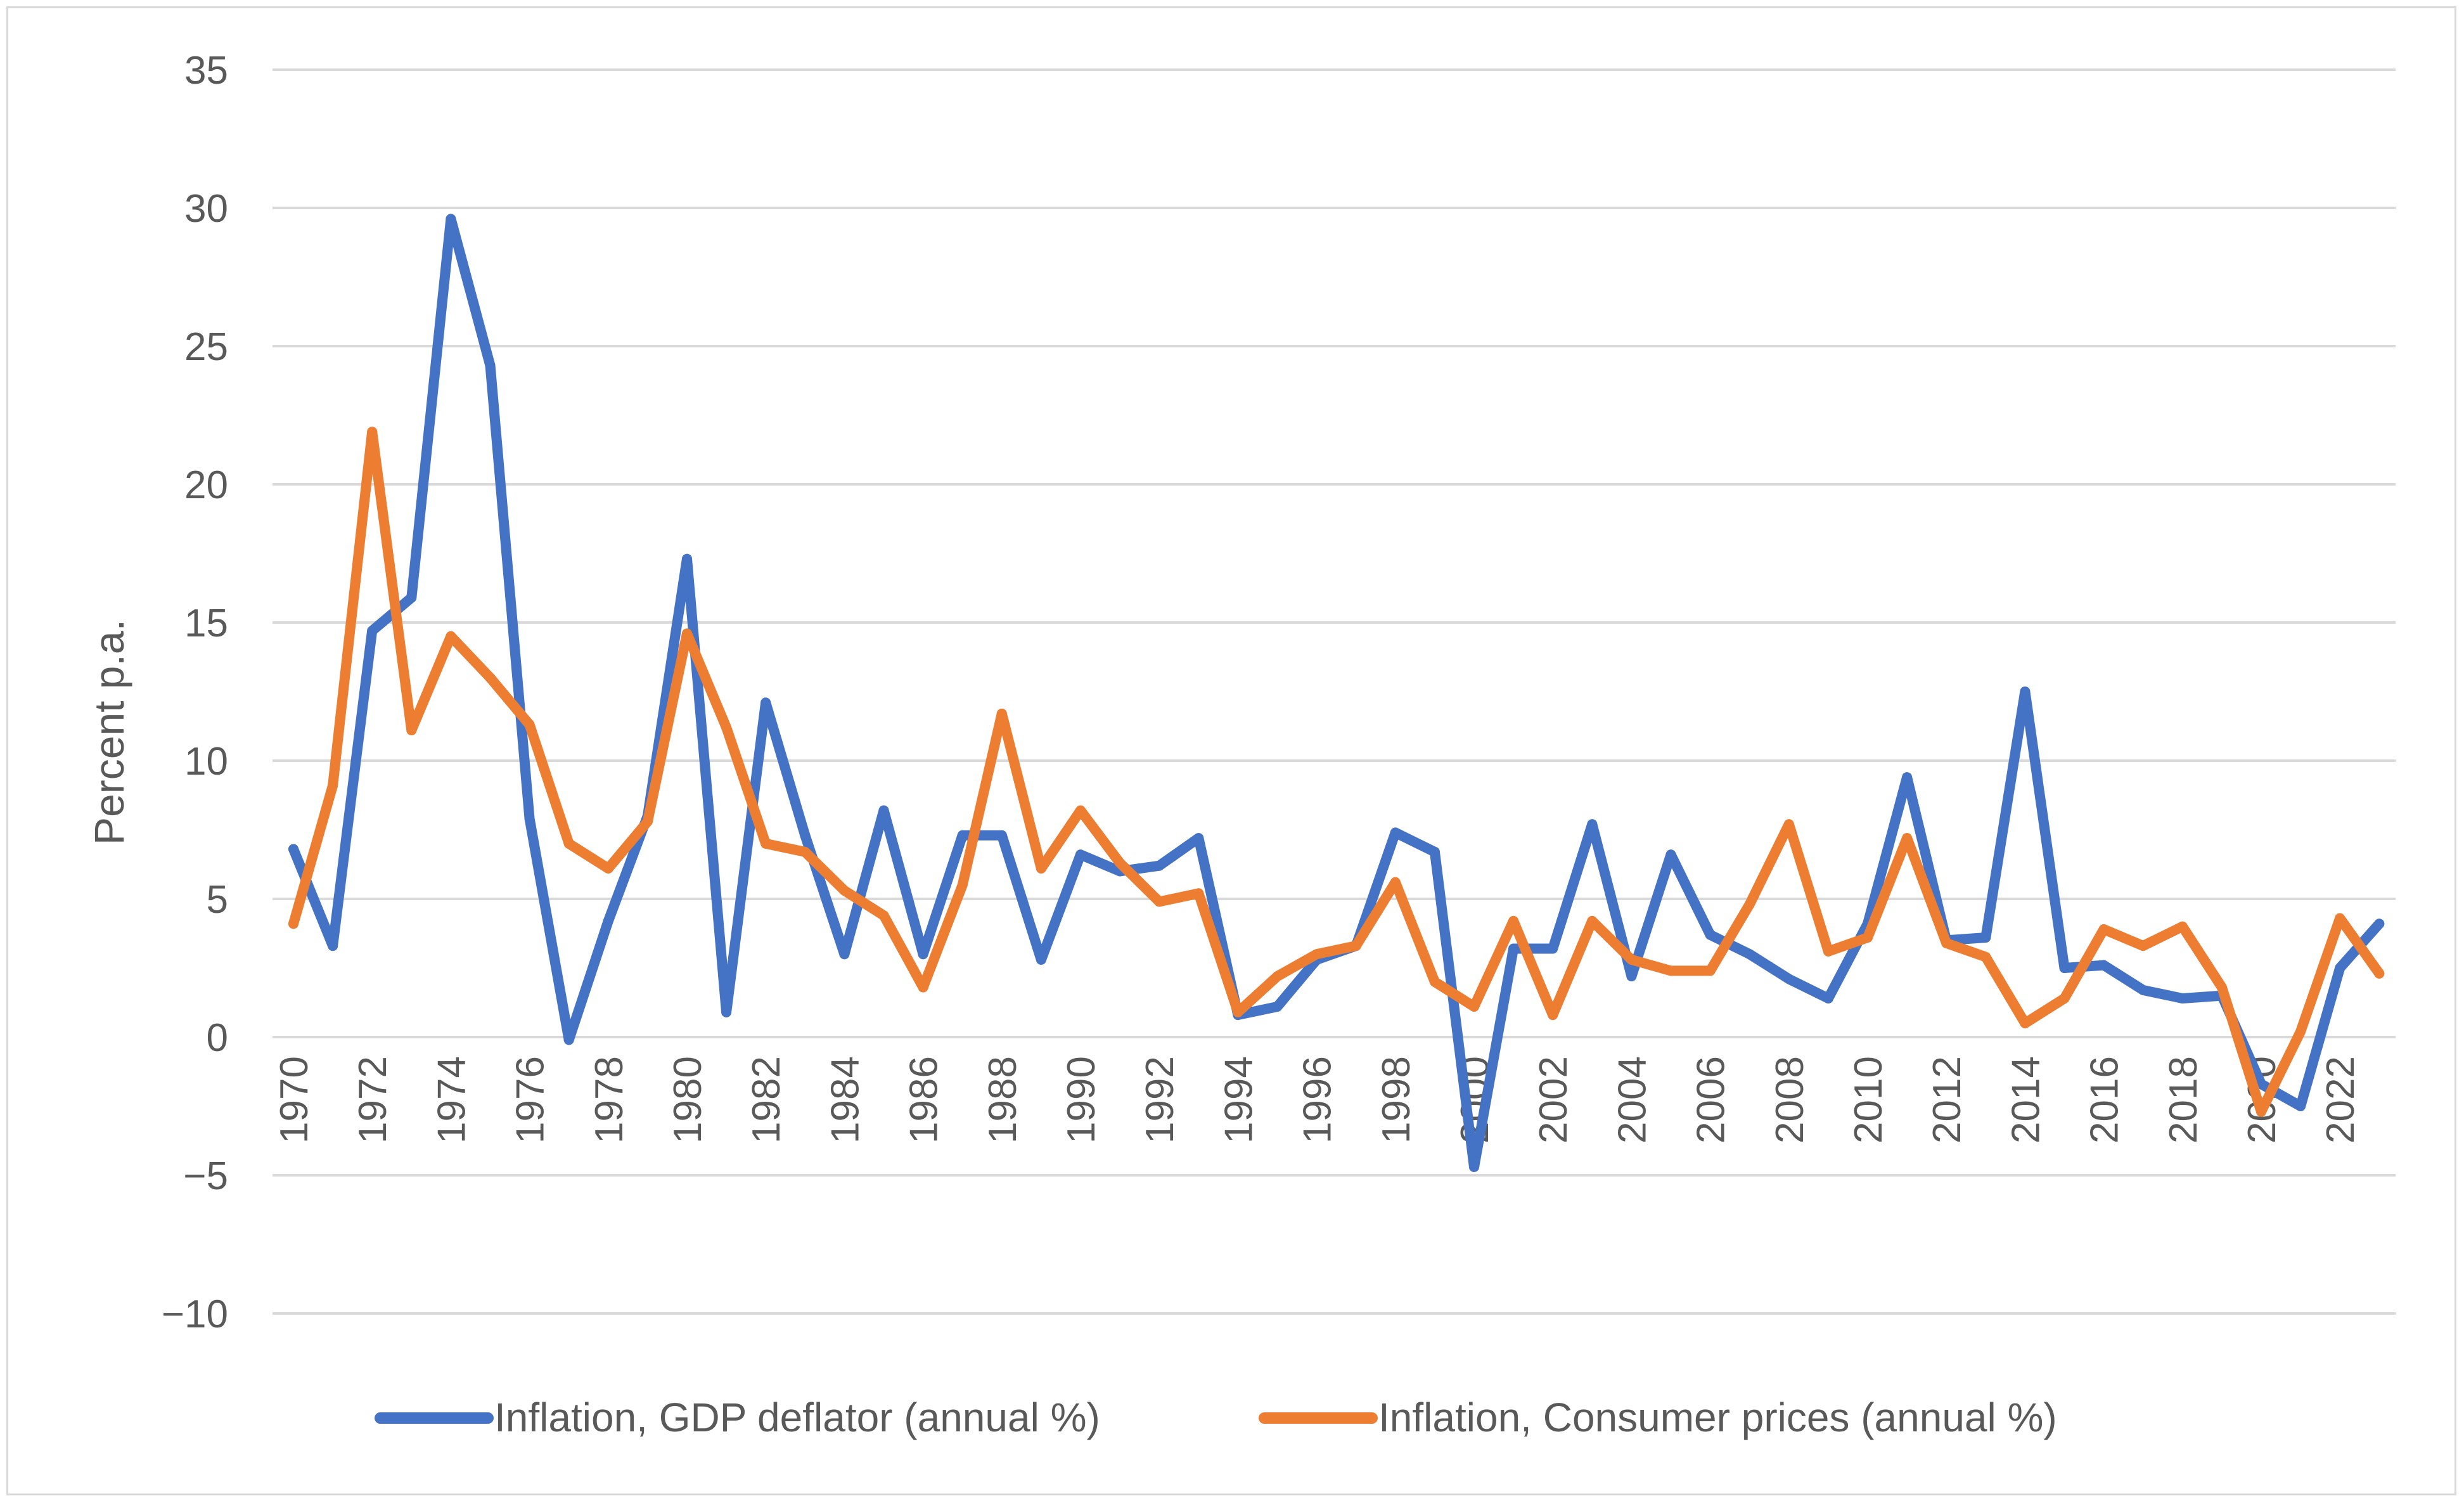  Describe the element at coordinates (797, 1417) in the screenshot. I see `legend-label-gdp-deflator: Inflation, GDP deflator (annual %)` at that location.